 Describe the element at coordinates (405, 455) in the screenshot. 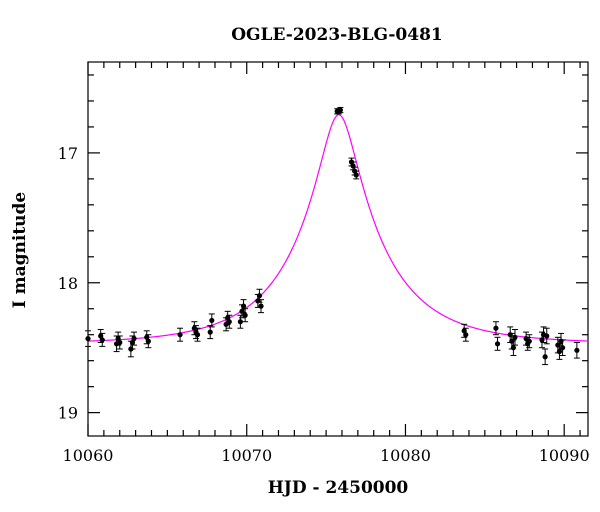

I see `x-tick-label: 10080` at that location.